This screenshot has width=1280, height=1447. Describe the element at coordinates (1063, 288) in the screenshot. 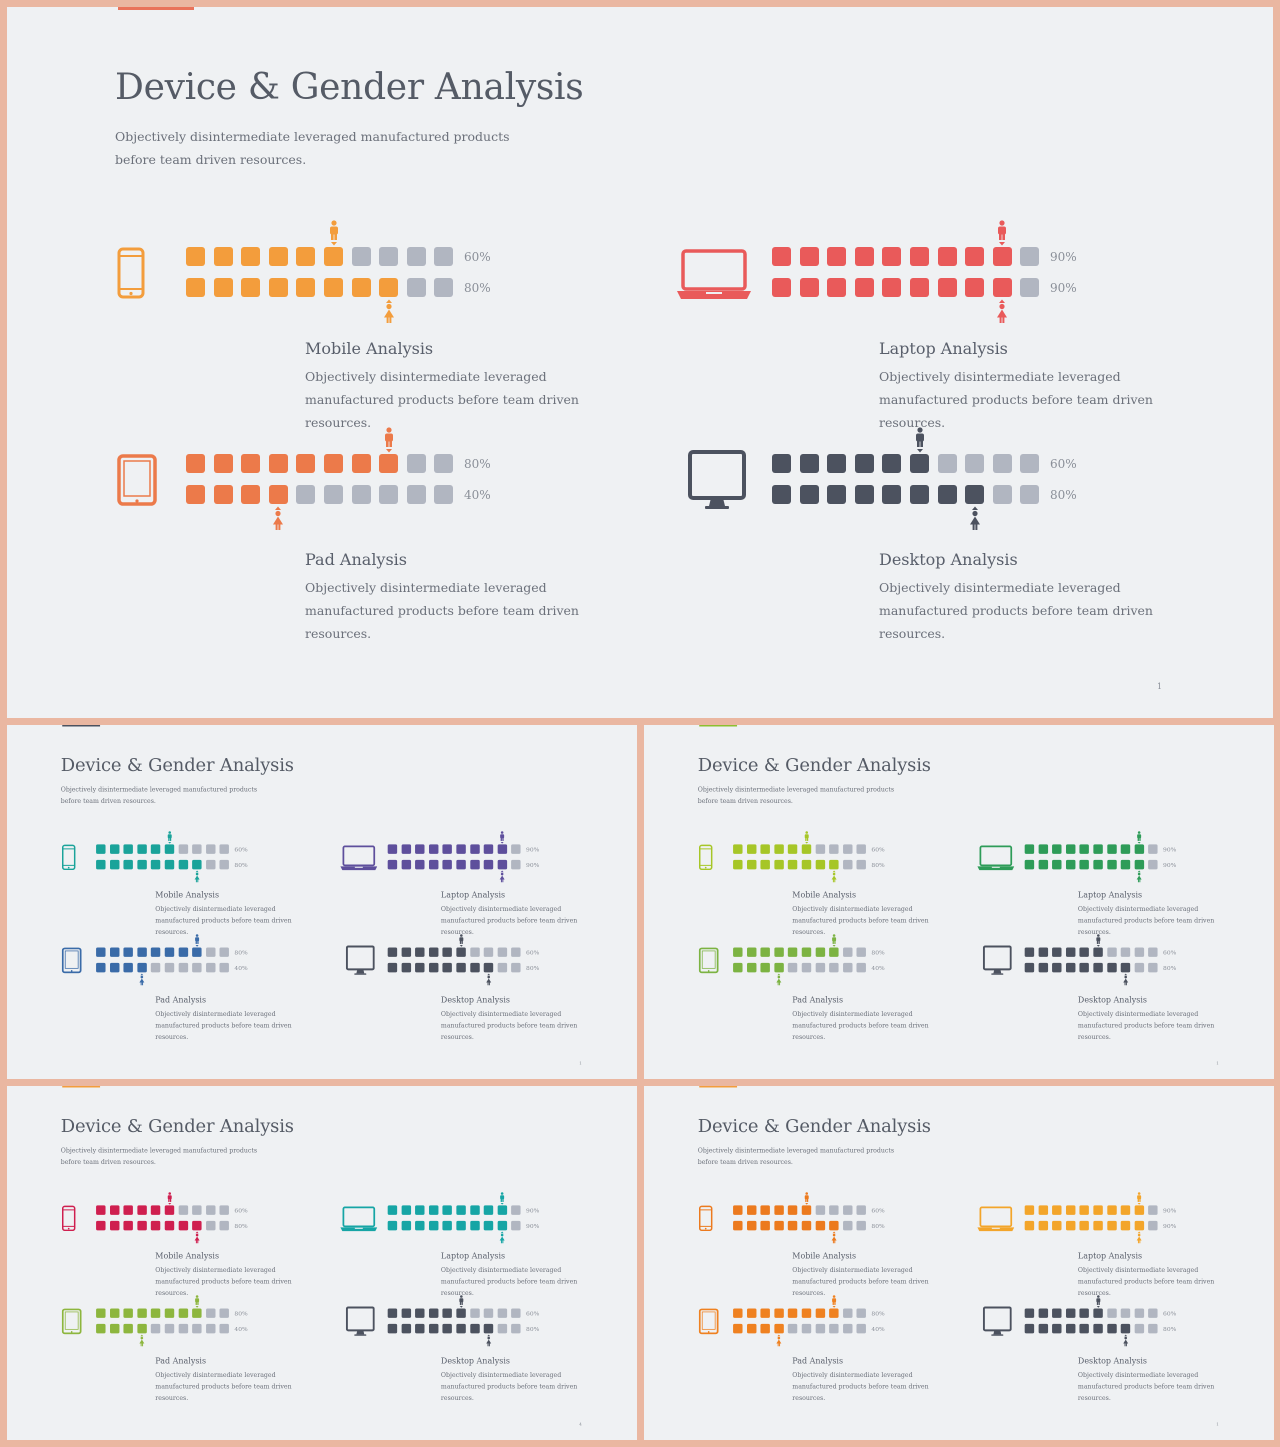

I see `percent-label-female: 90%` at that location.